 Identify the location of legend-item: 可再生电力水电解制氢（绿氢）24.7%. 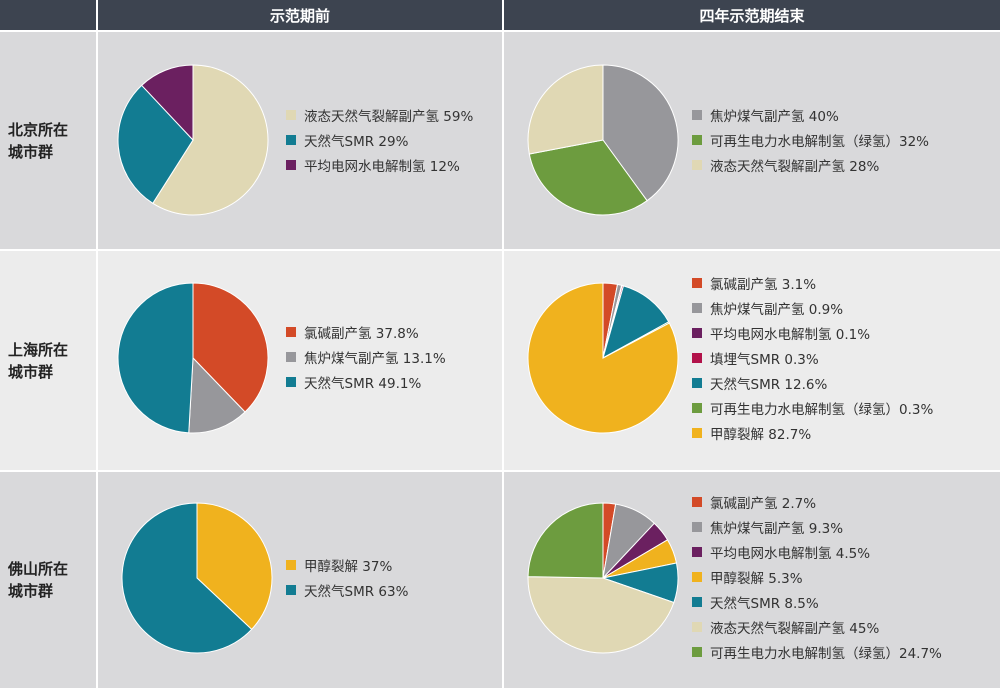
(817, 651).